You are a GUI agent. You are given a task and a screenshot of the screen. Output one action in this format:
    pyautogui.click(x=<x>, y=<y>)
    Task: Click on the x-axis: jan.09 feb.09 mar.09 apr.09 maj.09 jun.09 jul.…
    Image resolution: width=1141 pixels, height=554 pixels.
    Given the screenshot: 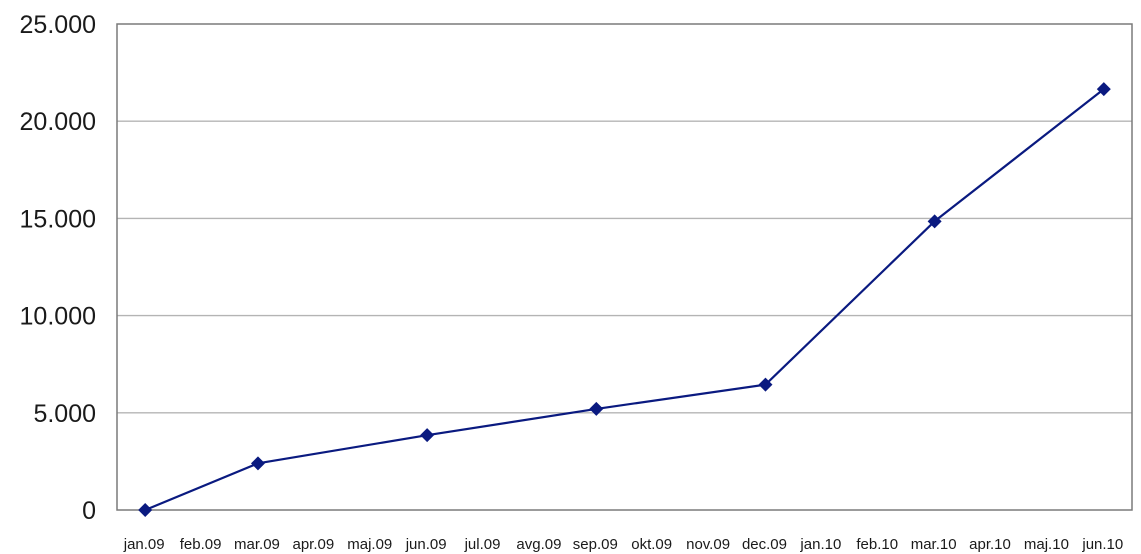 What is the action you would take?
    pyautogui.click(x=623, y=544)
    